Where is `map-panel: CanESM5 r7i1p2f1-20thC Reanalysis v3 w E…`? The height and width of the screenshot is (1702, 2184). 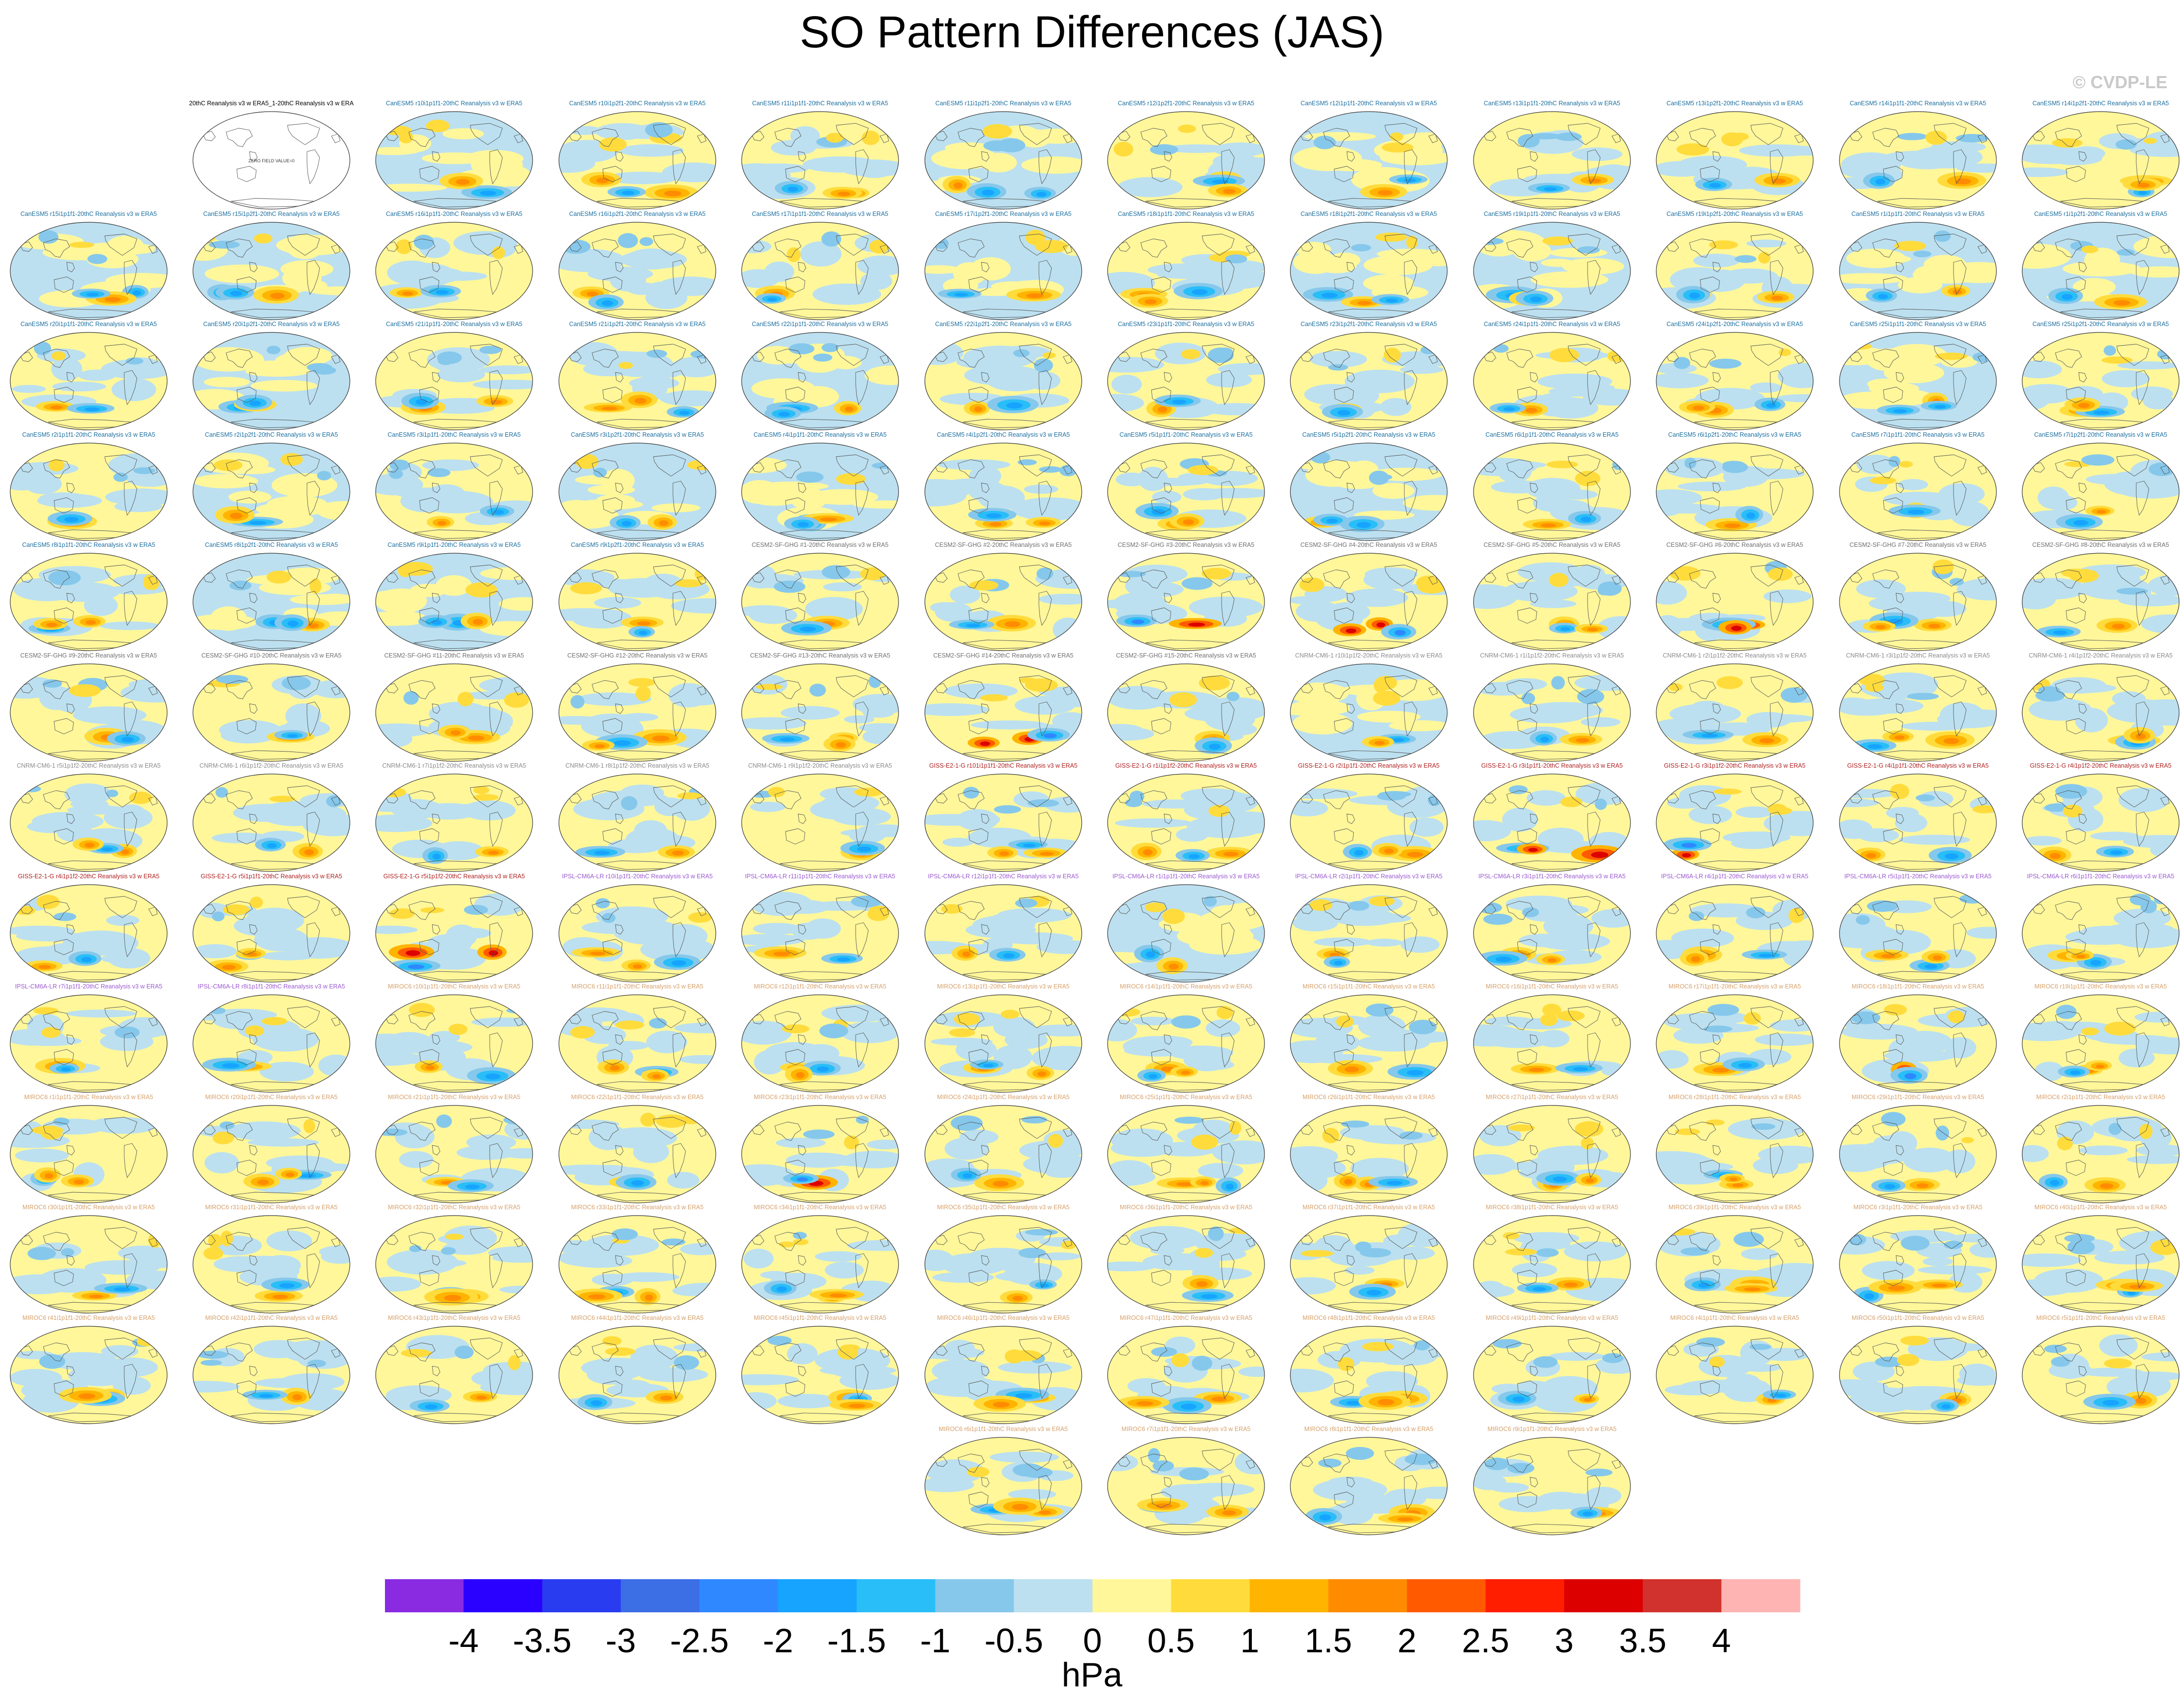 map-panel: CanESM5 r7i1p2f1-20thC Reanalysis v3 w E… is located at coordinates (2100, 487).